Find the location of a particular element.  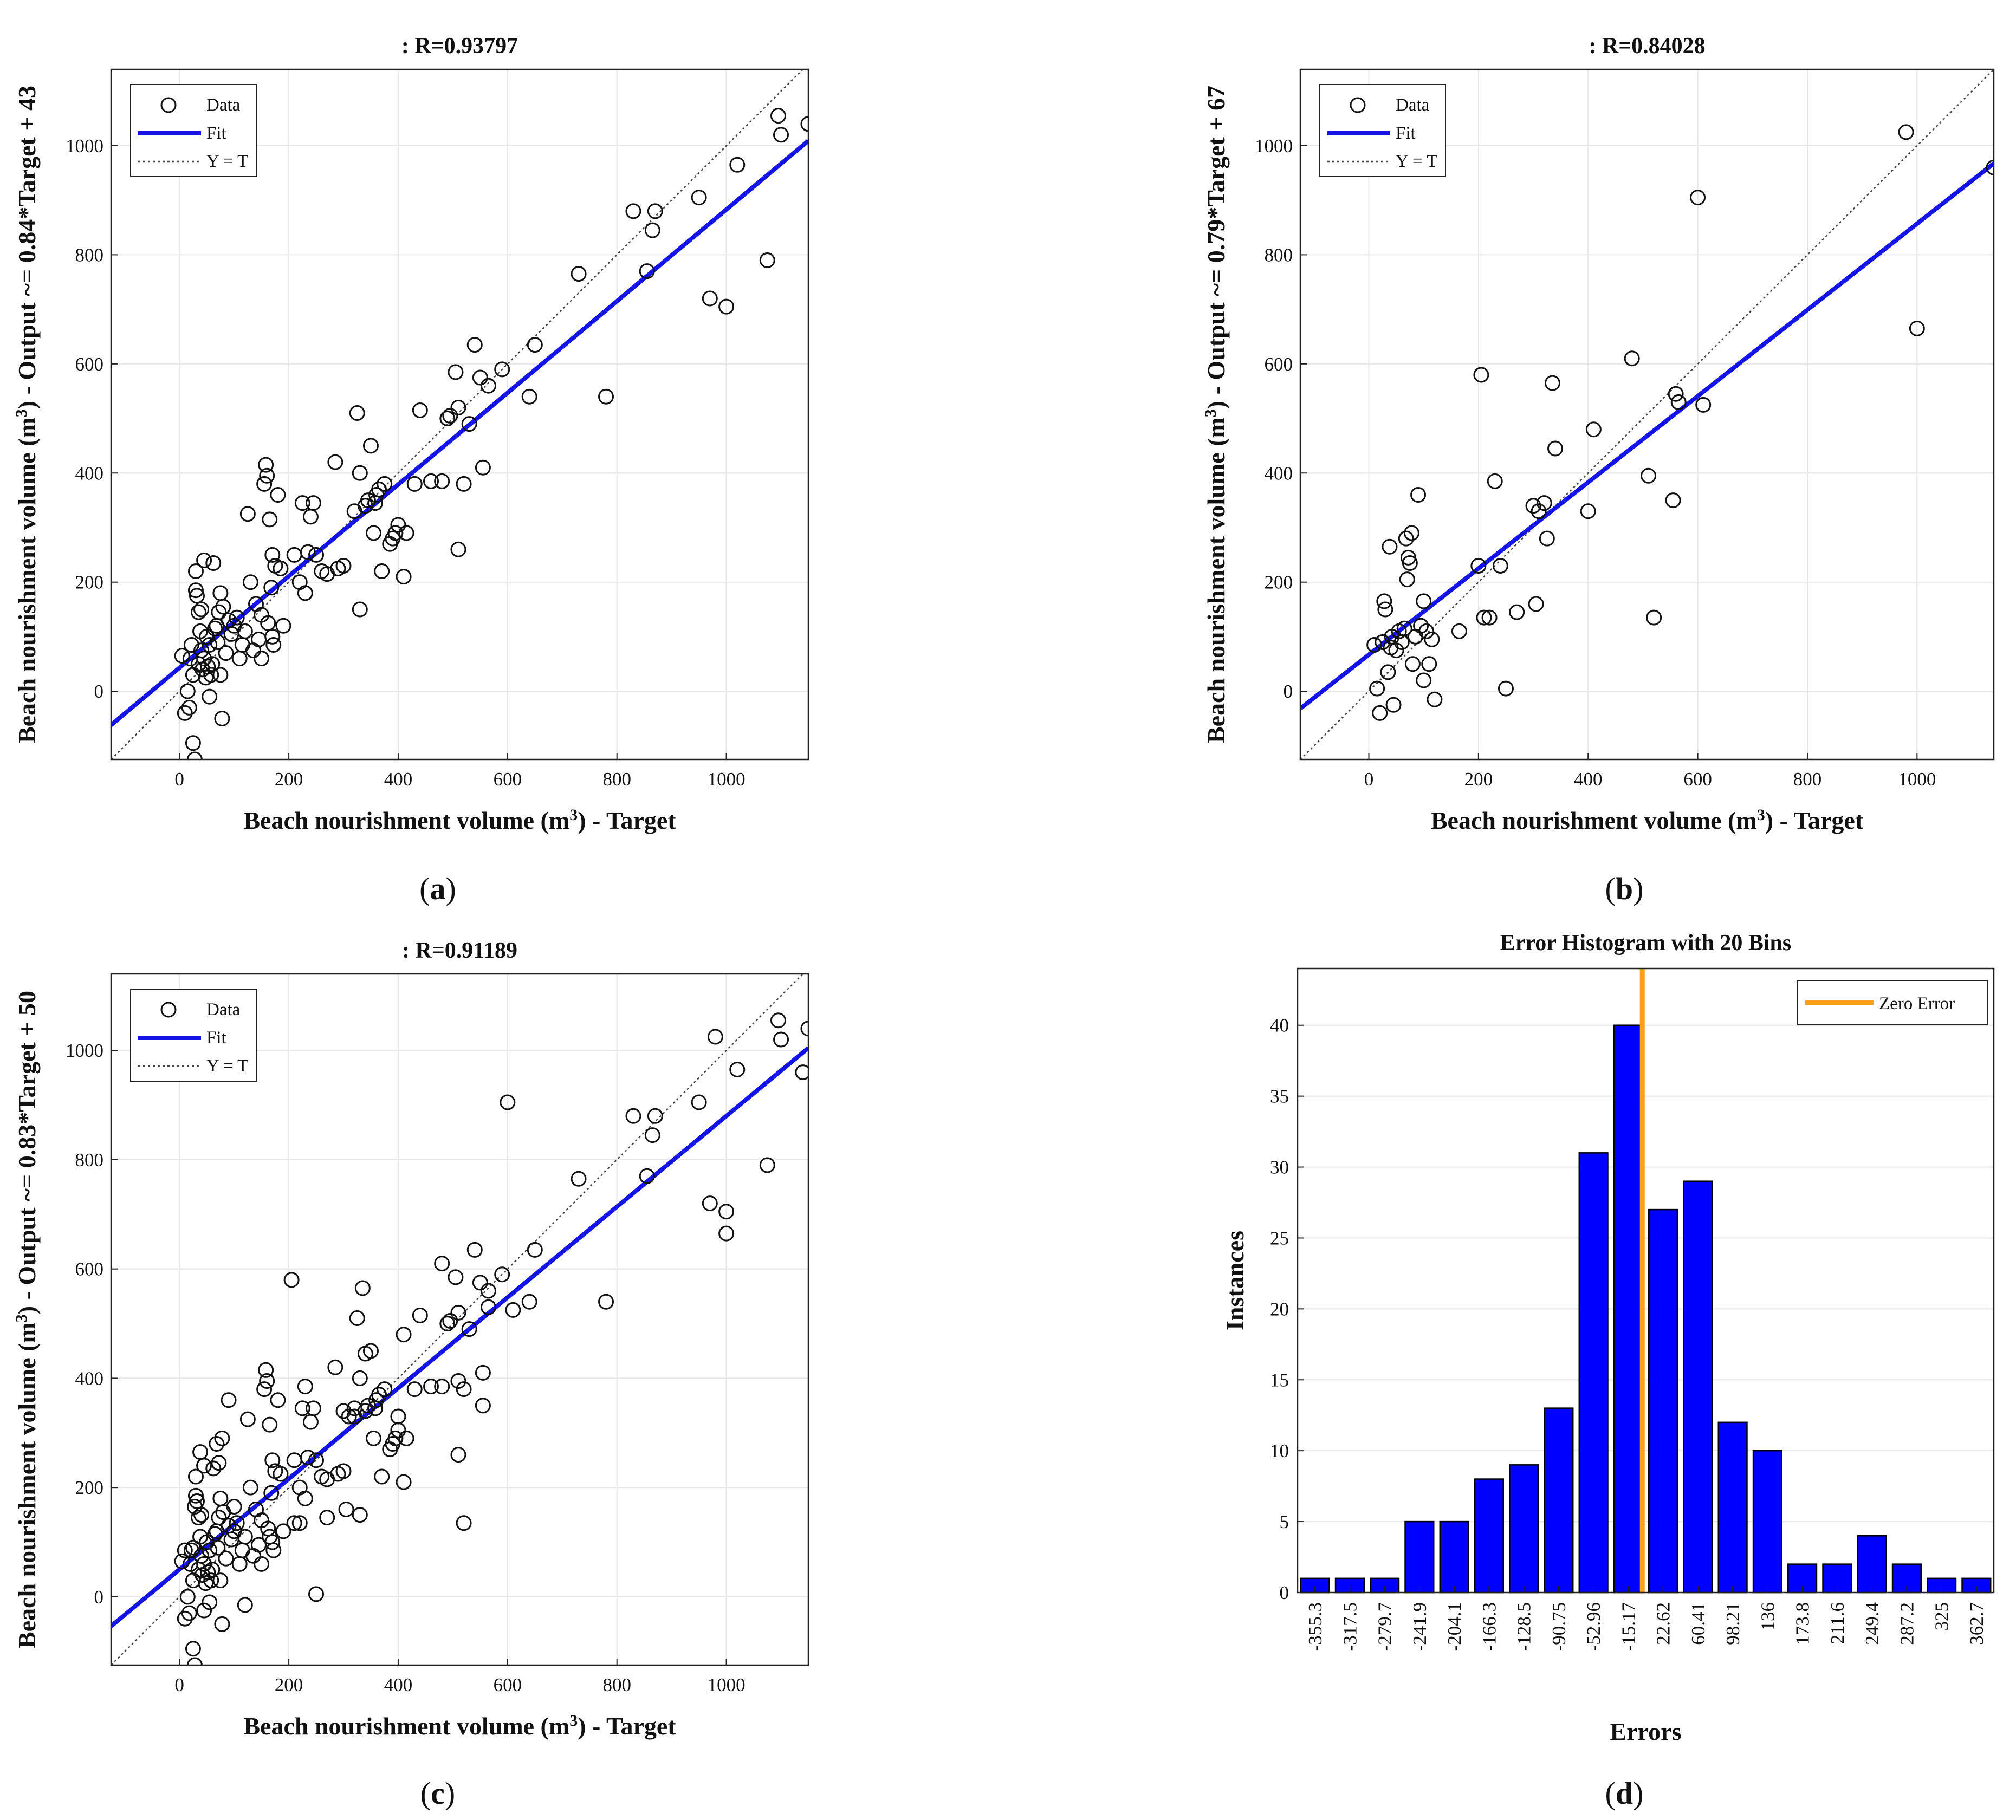

legend-label-data: Data is located at coordinates (223, 105).